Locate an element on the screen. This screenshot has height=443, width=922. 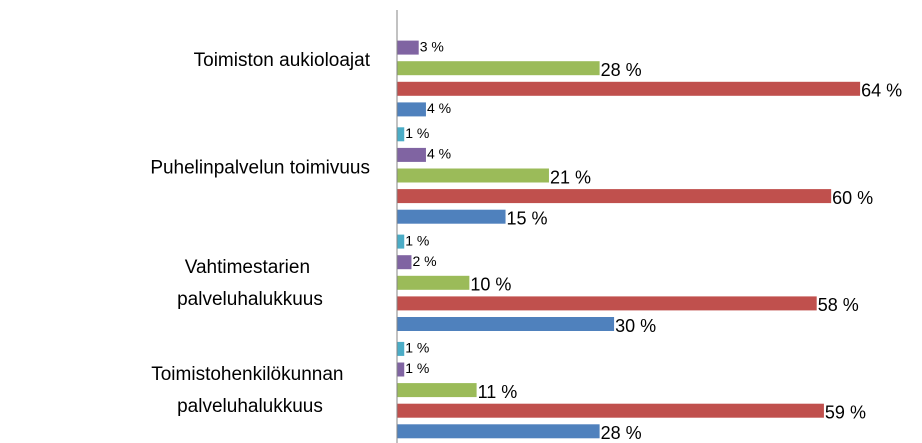
value-label: 64 % is located at coordinates (881, 91).